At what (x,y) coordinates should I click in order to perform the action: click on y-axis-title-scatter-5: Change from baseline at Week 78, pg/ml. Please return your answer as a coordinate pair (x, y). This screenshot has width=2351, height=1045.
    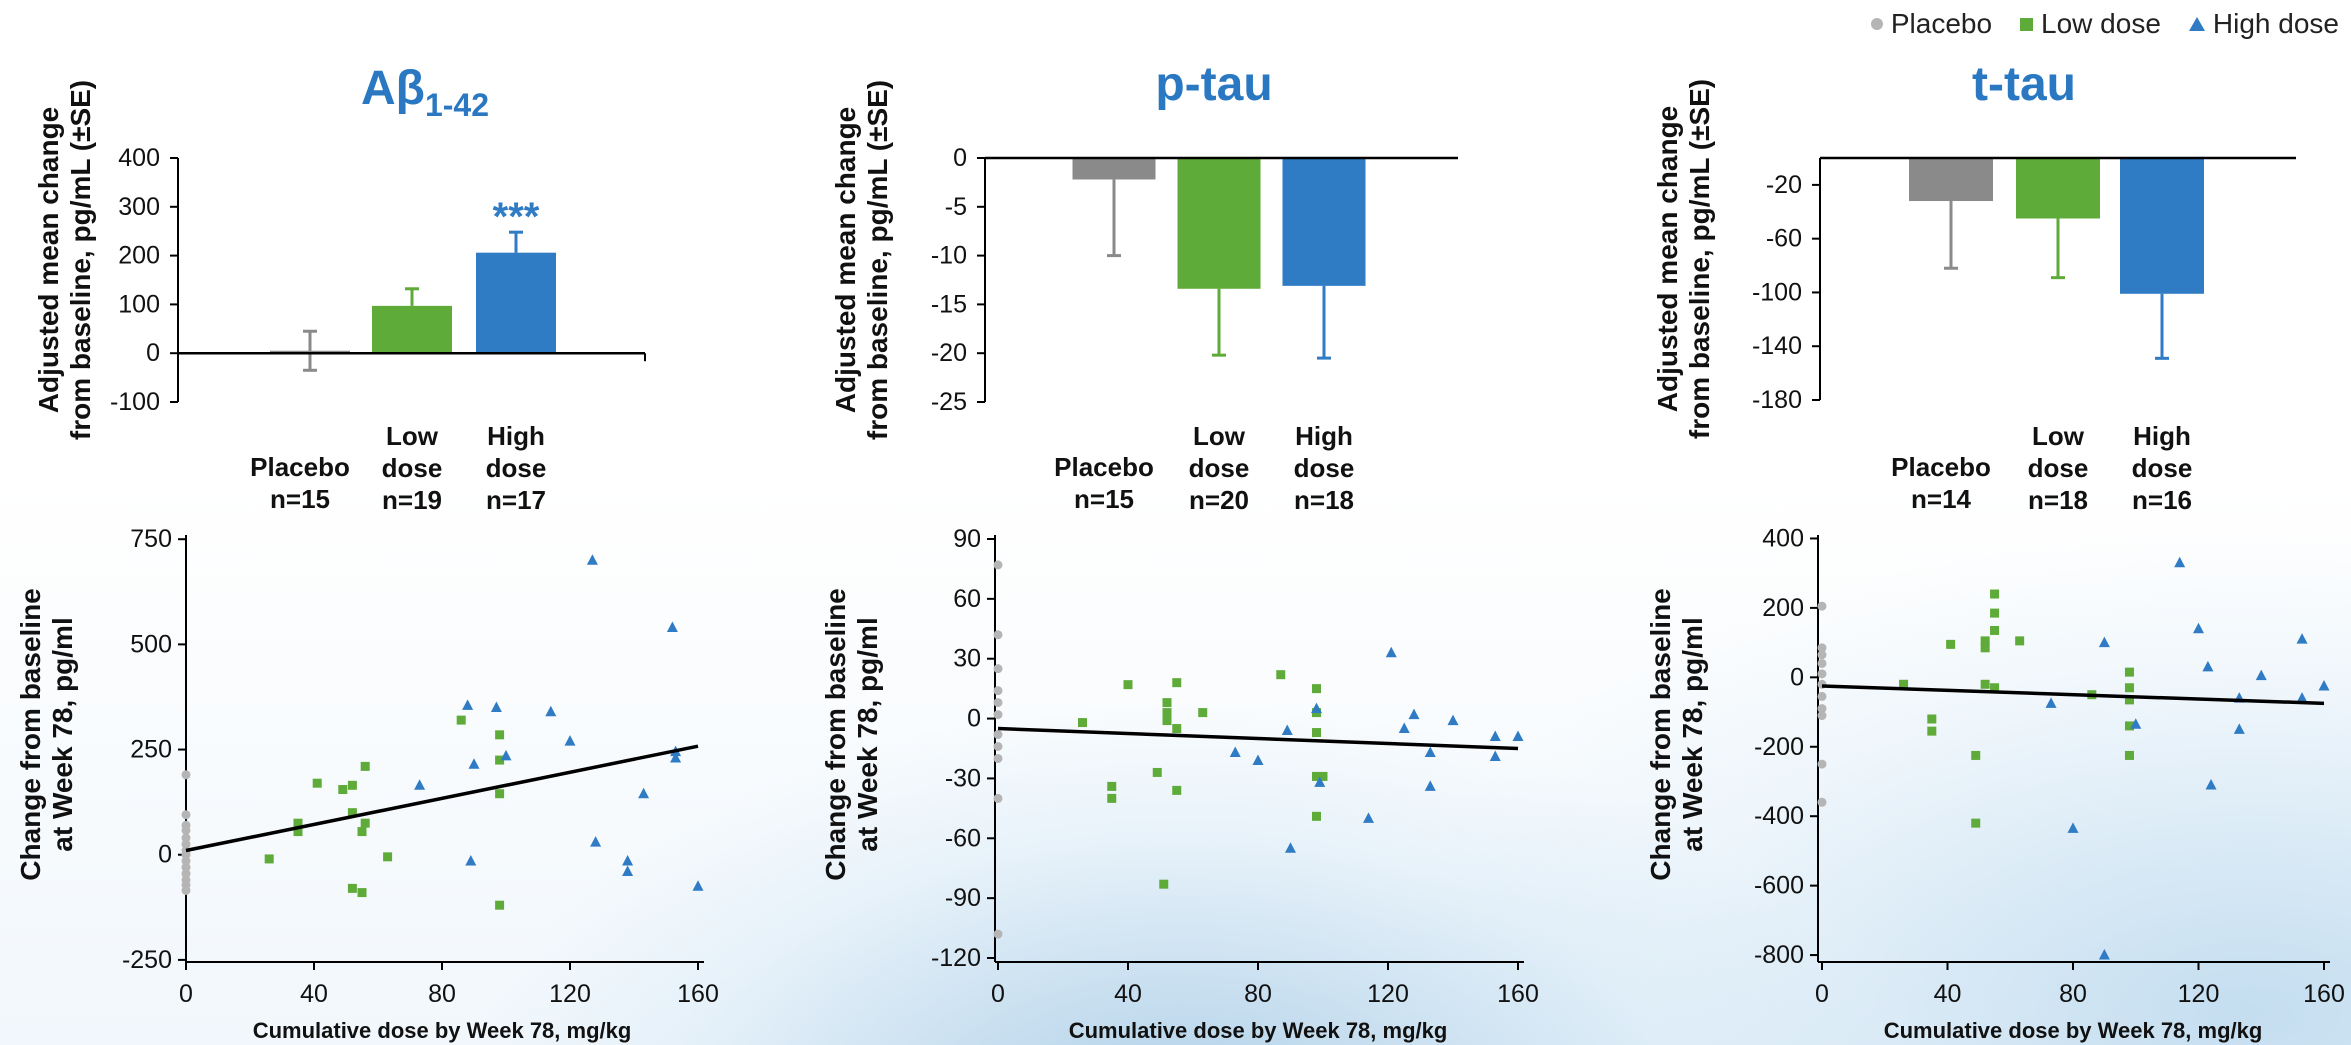
    Looking at the image, I should click on (1676, 734).